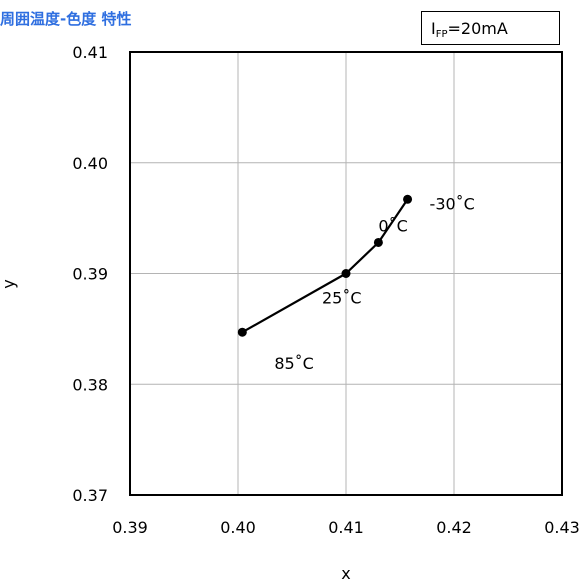  I want to click on page-title: 周囲温度-色度 特性, so click(66, 19).